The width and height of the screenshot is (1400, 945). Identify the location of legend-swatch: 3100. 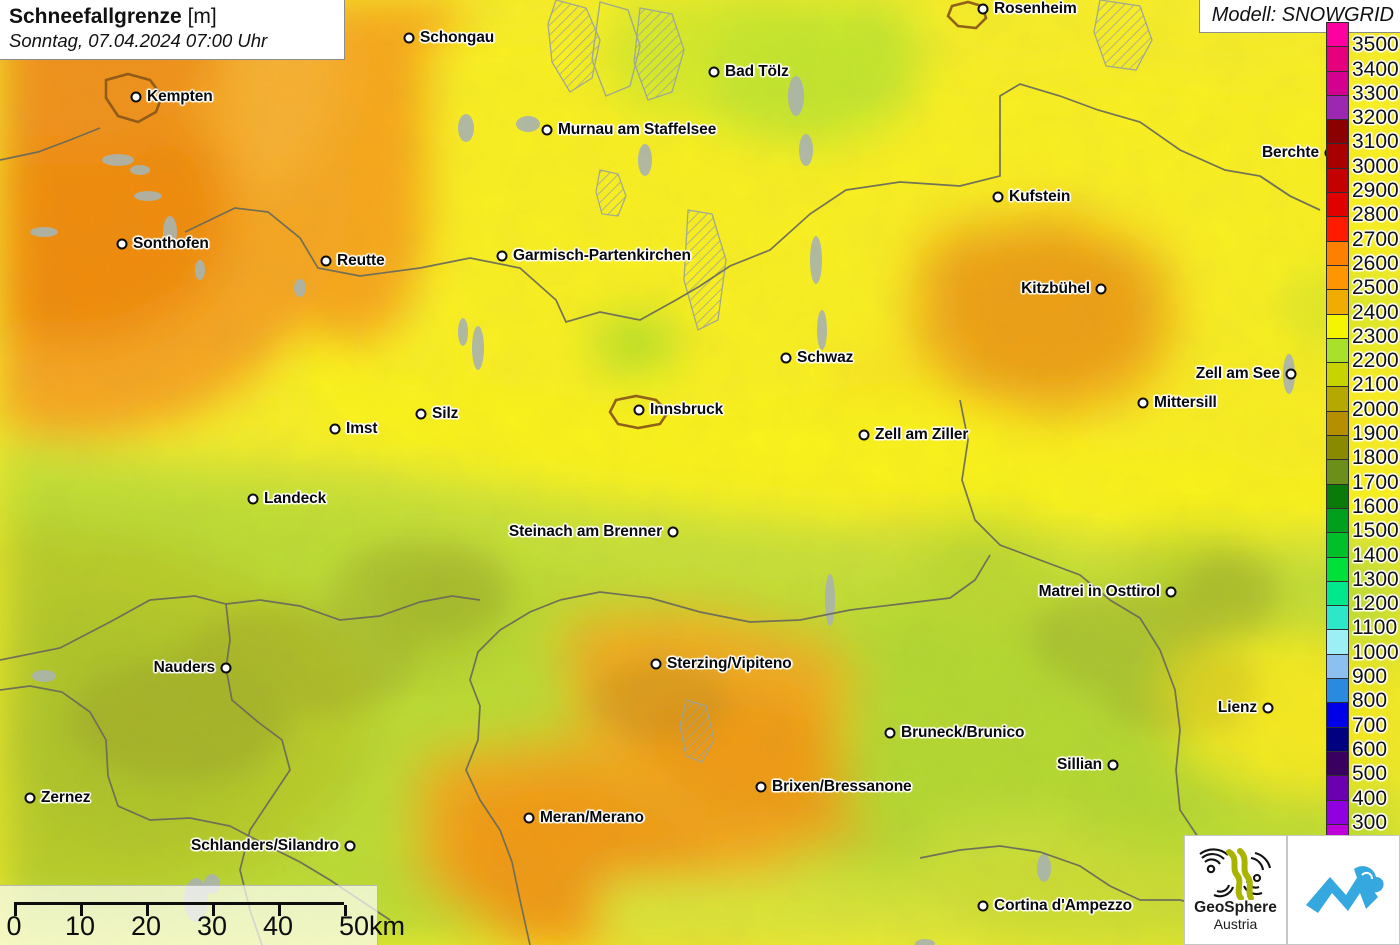
(1363, 136).